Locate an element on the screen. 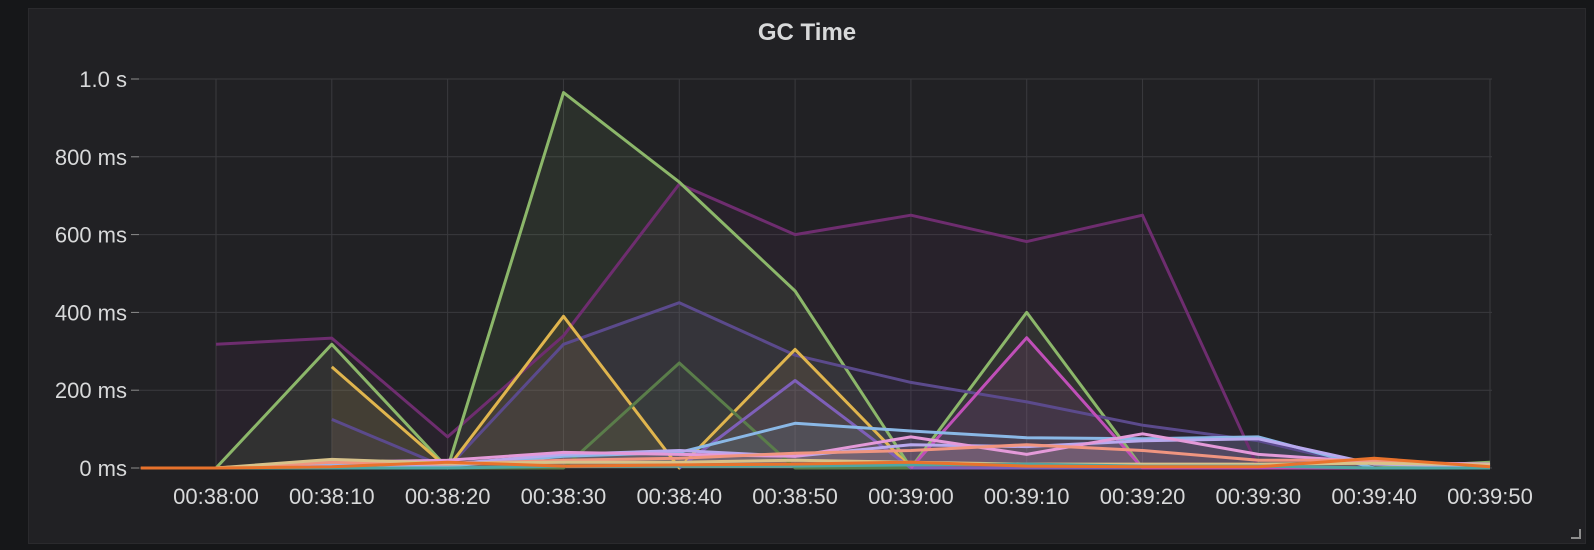  y-tick-label: 600 ms is located at coordinates (91, 235).